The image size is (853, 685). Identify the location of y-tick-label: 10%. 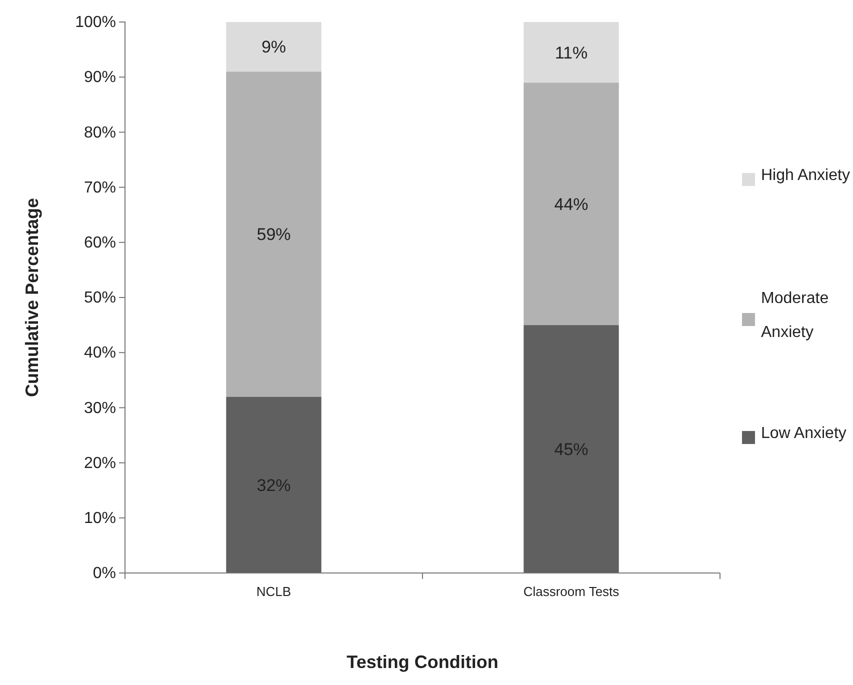
(100, 519).